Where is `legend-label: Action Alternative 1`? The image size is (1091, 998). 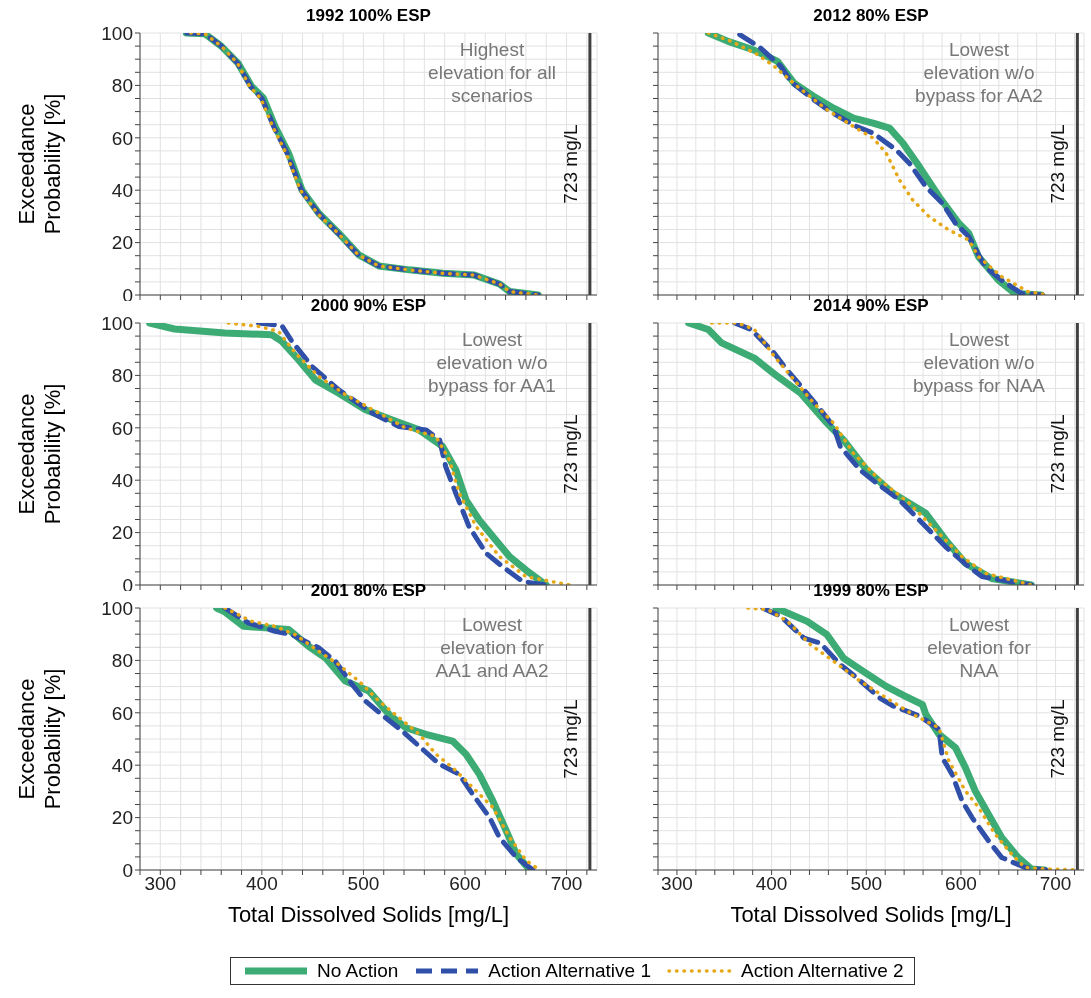 legend-label: Action Alternative 1 is located at coordinates (569, 971).